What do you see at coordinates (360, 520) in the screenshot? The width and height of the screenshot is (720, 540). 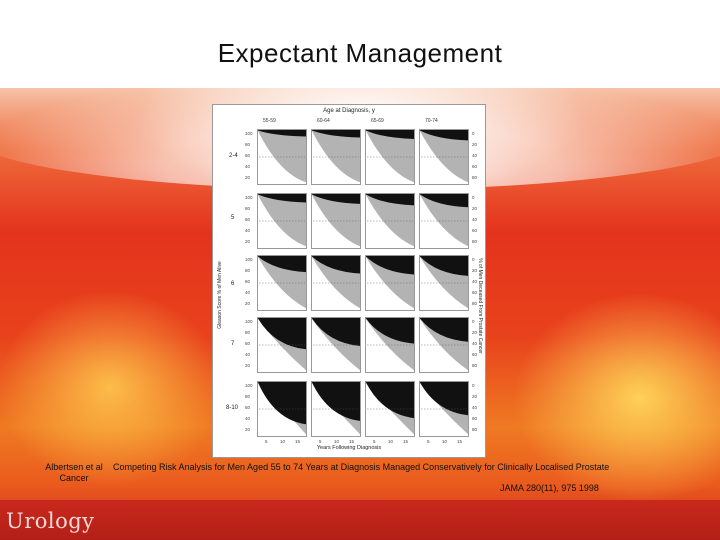 I see `footer-band` at bounding box center [360, 520].